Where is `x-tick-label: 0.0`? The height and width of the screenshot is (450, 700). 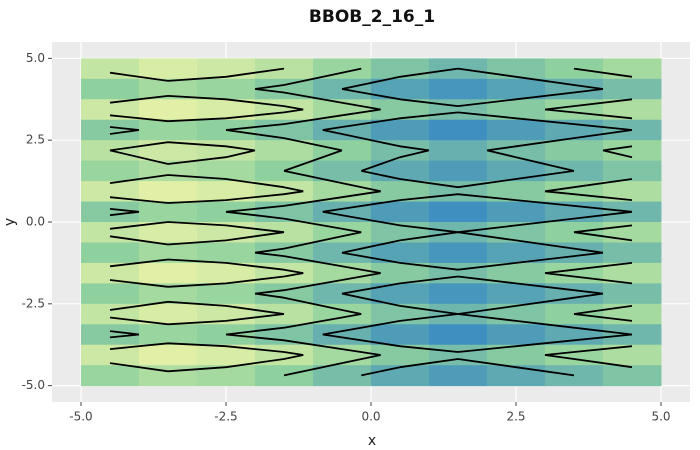
x-tick-label: 0.0 is located at coordinates (370, 417).